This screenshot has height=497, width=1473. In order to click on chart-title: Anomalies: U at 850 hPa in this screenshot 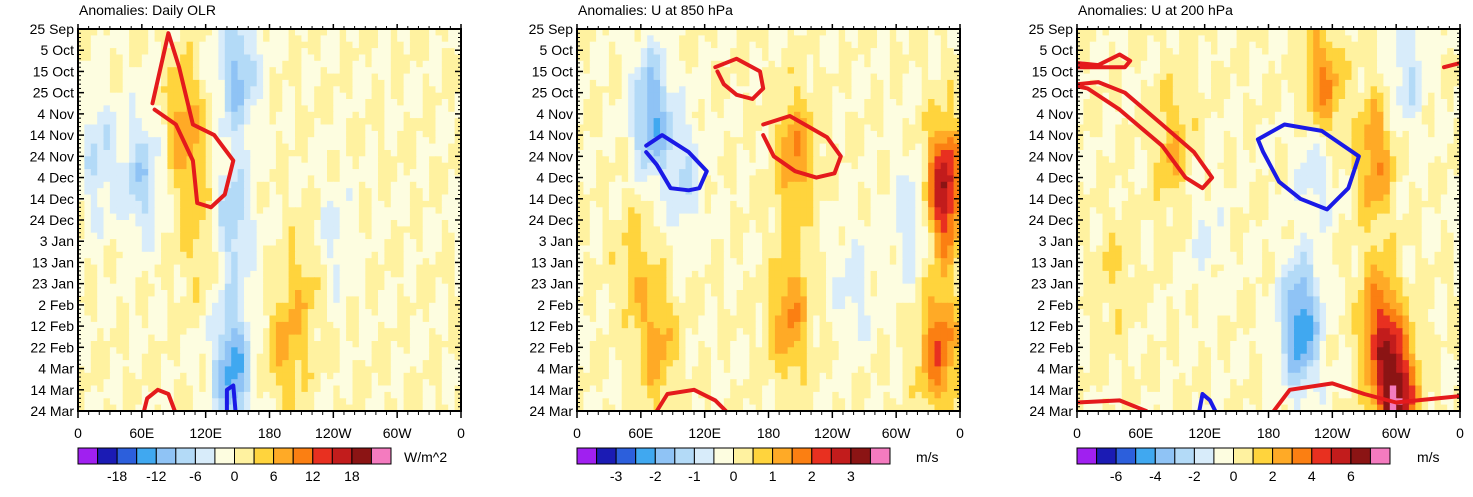, I will do `click(655, 10)`.